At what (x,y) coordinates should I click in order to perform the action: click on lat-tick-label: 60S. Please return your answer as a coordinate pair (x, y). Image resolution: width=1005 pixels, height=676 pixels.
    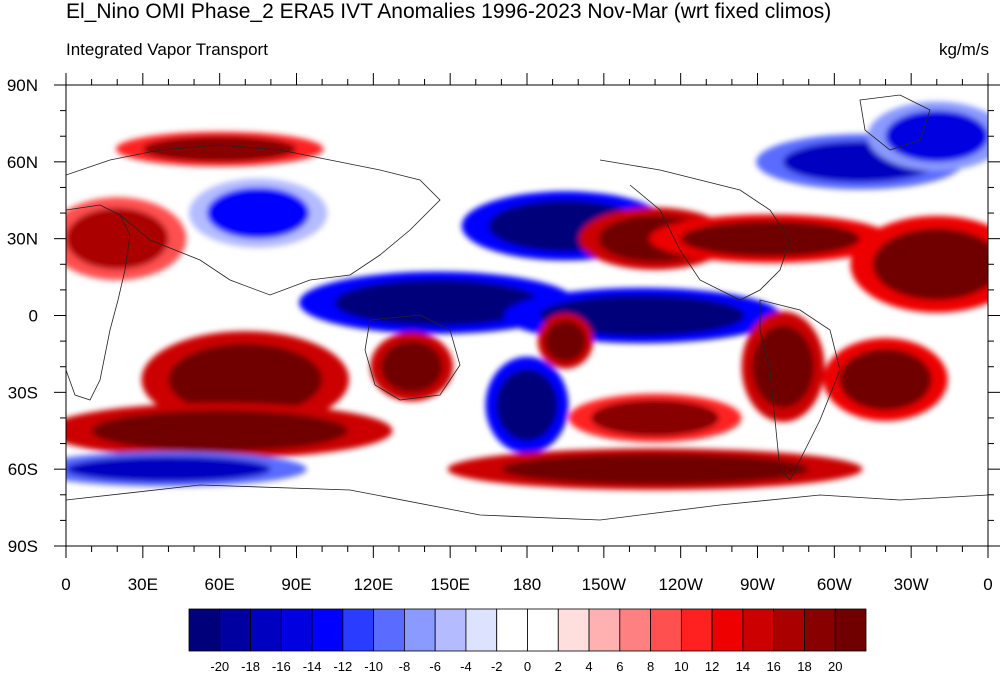
    Looking at the image, I should click on (23, 469).